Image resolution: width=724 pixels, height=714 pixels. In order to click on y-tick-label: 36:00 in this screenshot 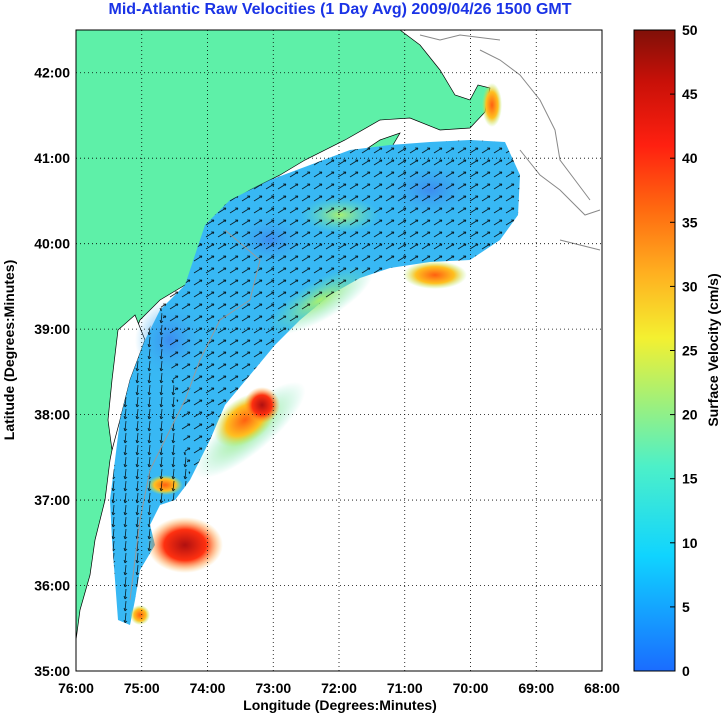, I will do `click(52, 586)`.